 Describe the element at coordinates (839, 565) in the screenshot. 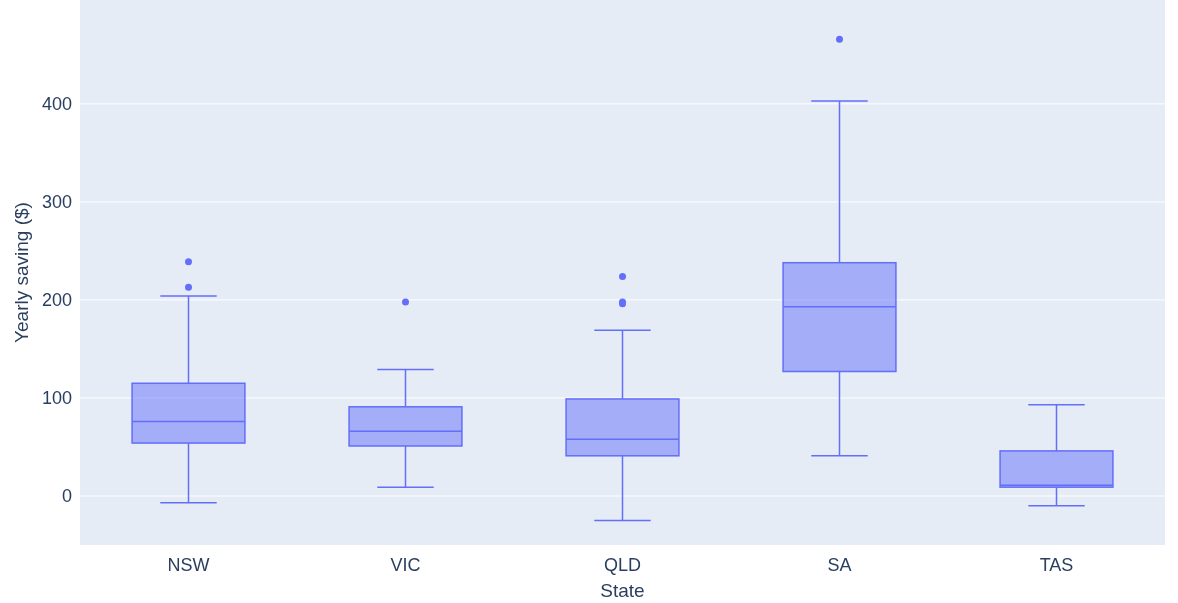

I see `x-tick-label: SA` at that location.